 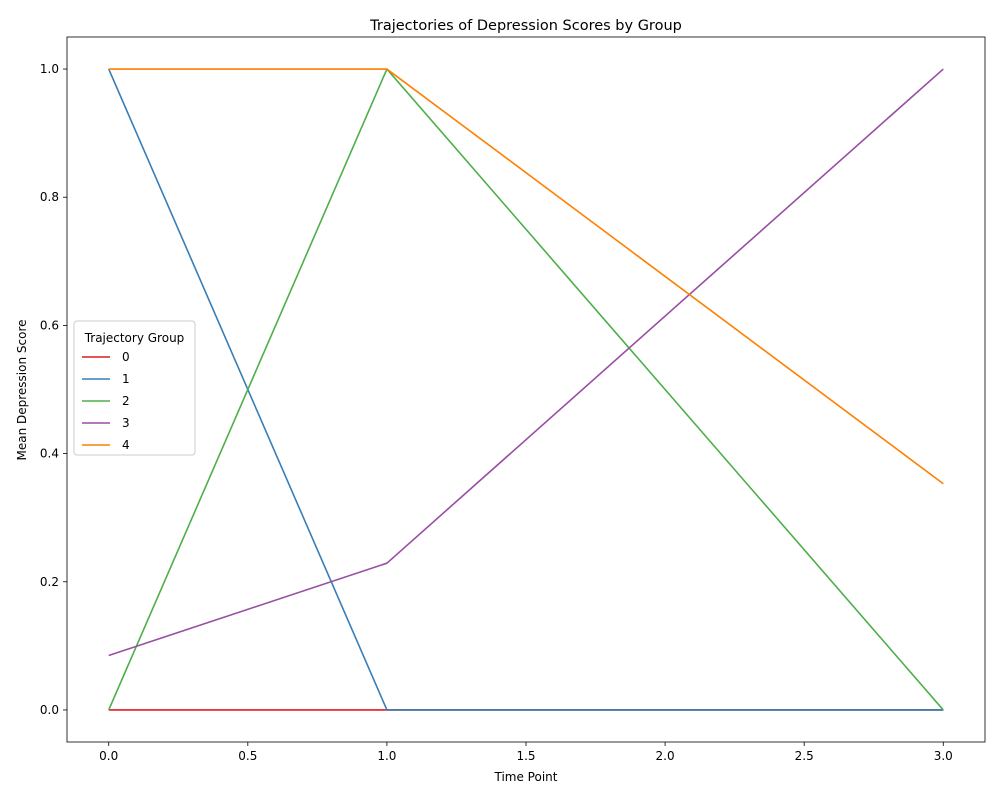 What do you see at coordinates (108, 756) in the screenshot?
I see `x-tick-label: 0.0` at bounding box center [108, 756].